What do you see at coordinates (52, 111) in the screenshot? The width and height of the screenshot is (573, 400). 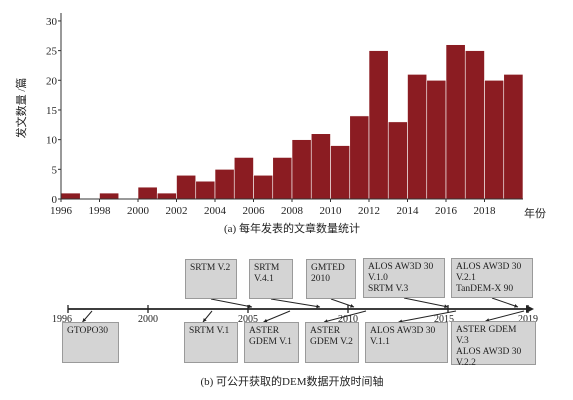 I see `y-tick-label: 15` at bounding box center [52, 111].